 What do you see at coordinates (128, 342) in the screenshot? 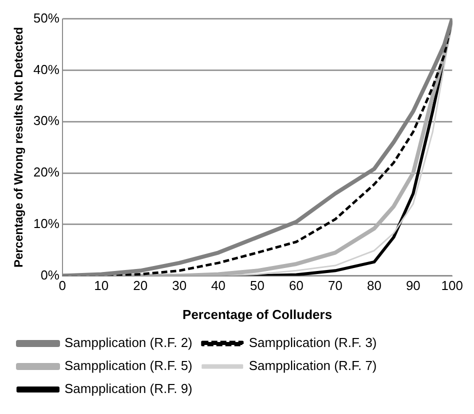
I see `legend-label: Sampplication (R.F. 2)` at bounding box center [128, 342].